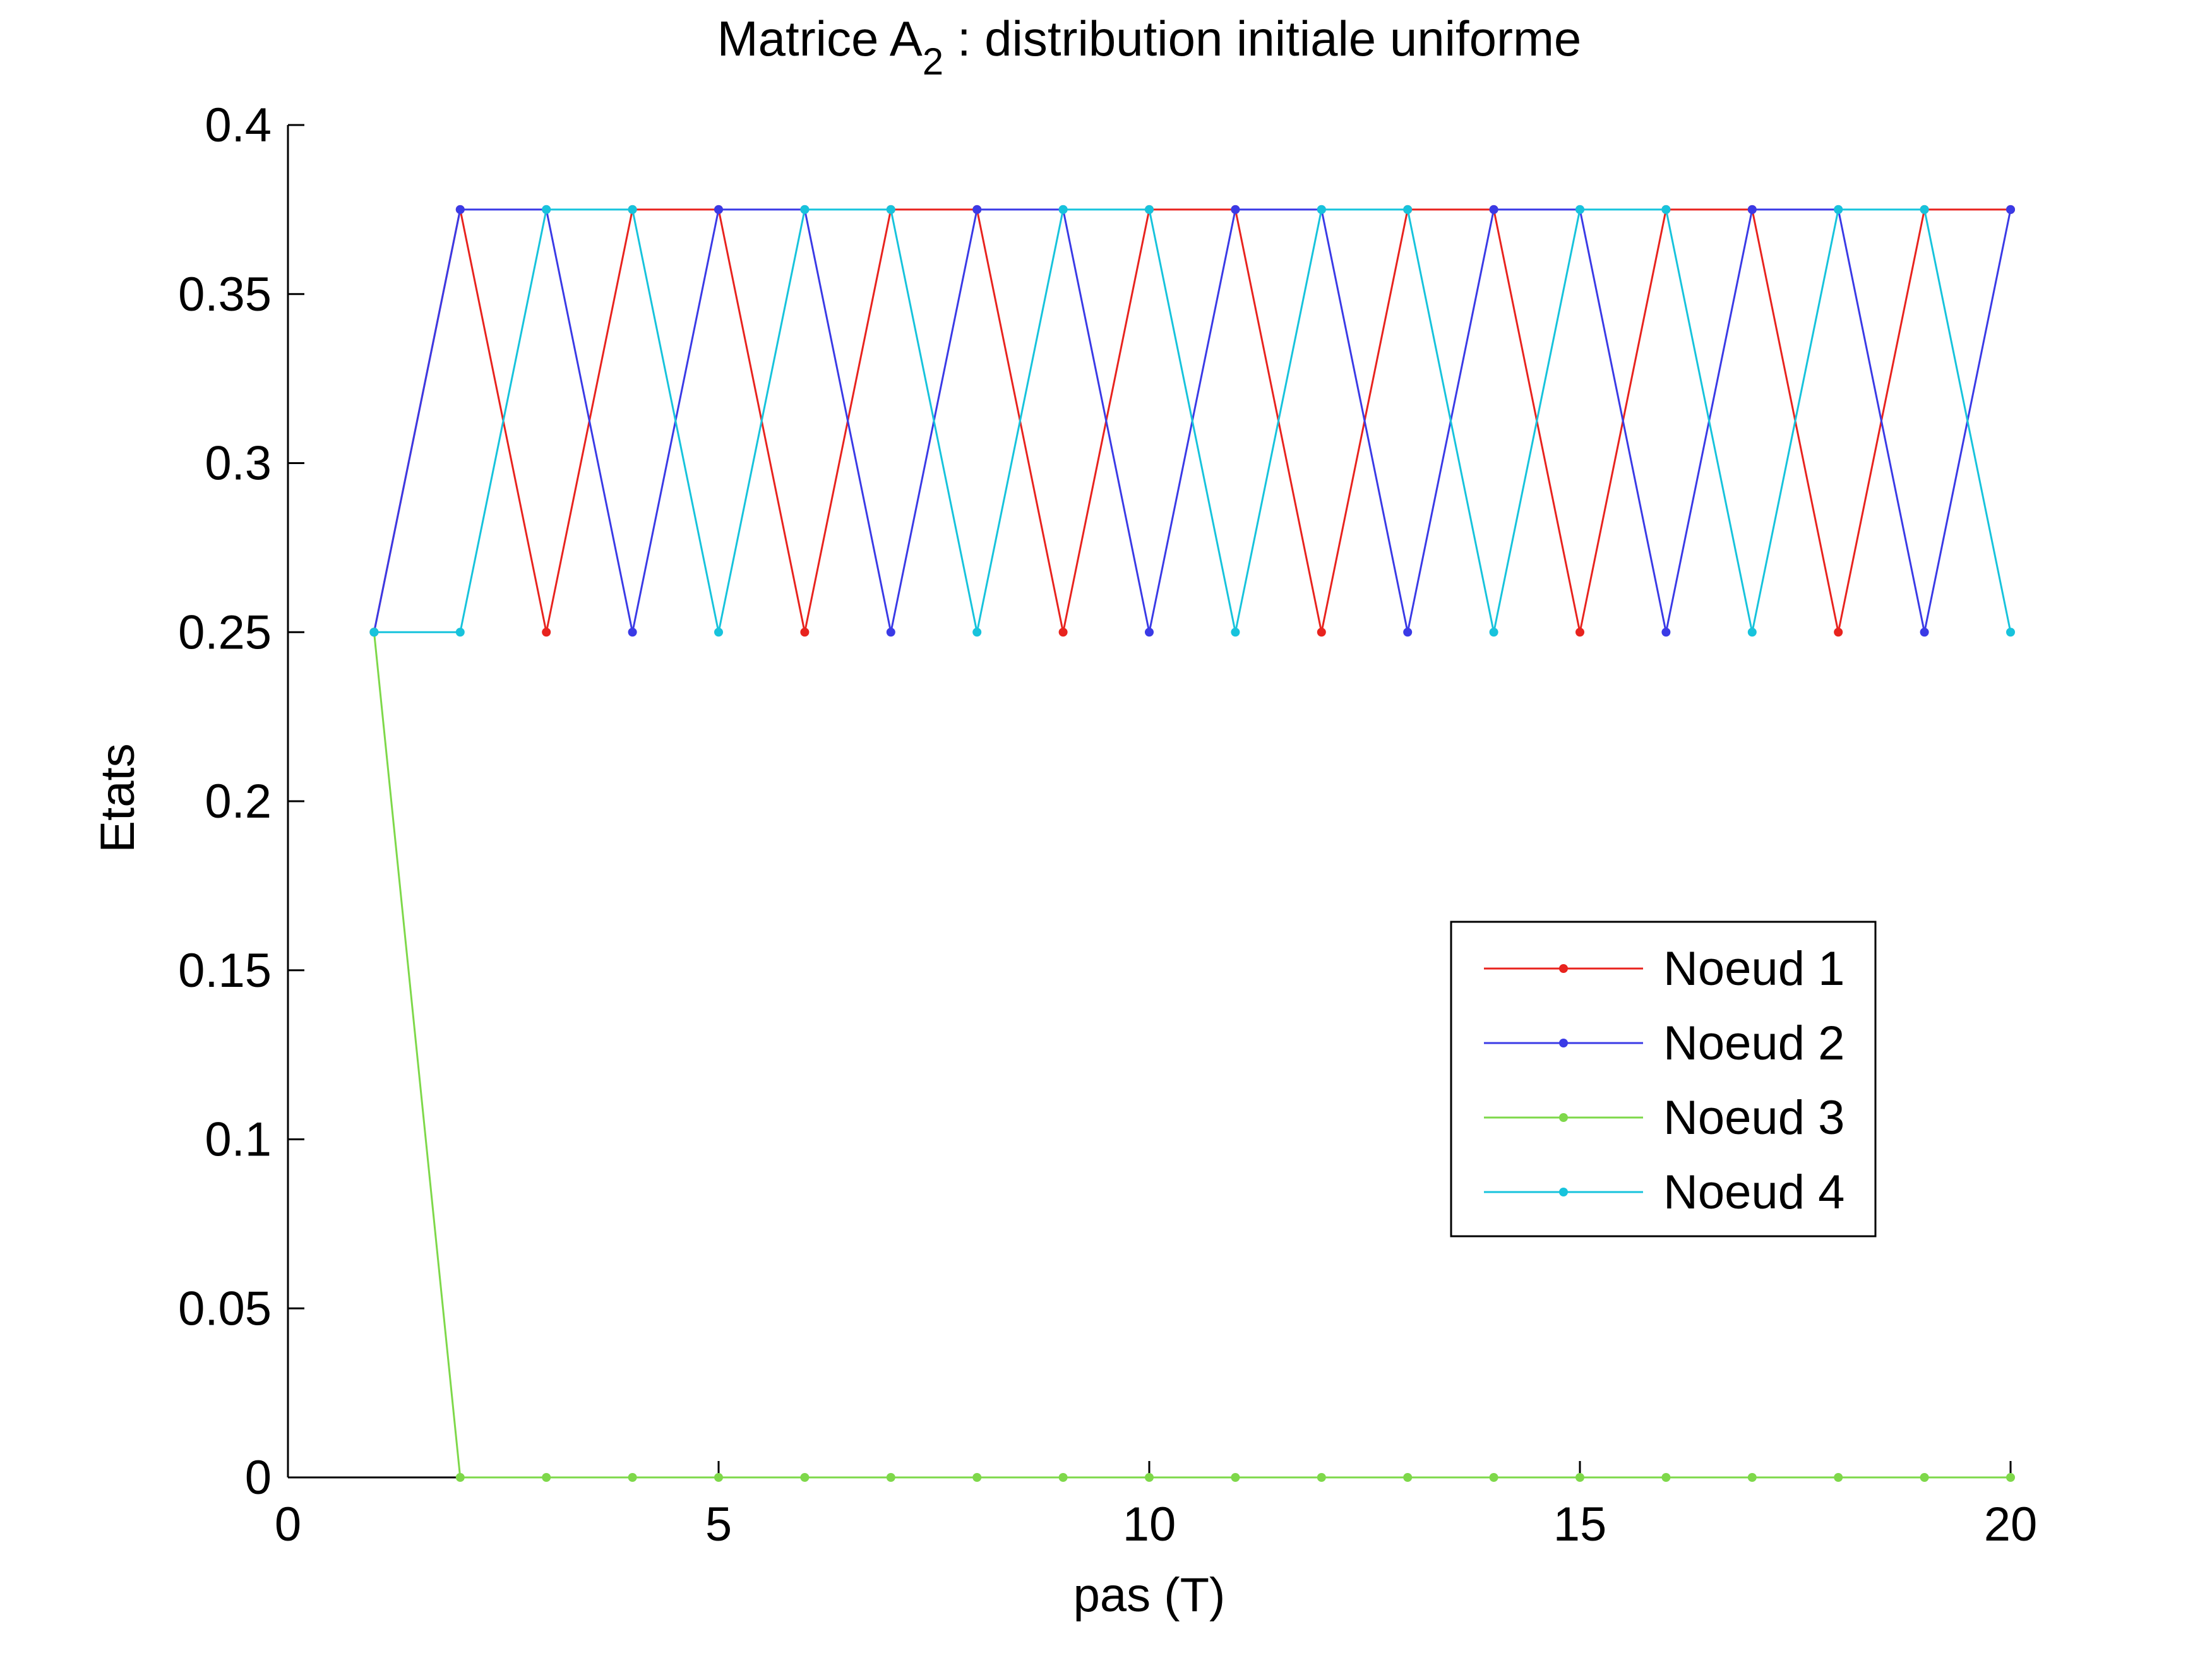 The width and height of the screenshot is (2212, 1658). I want to click on legend-label: Noeud 2, so click(1753, 1043).